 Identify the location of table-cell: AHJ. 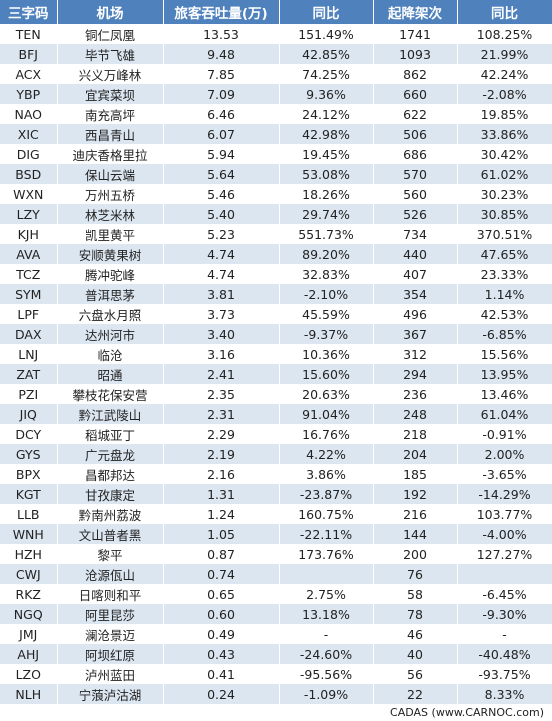
(29, 654).